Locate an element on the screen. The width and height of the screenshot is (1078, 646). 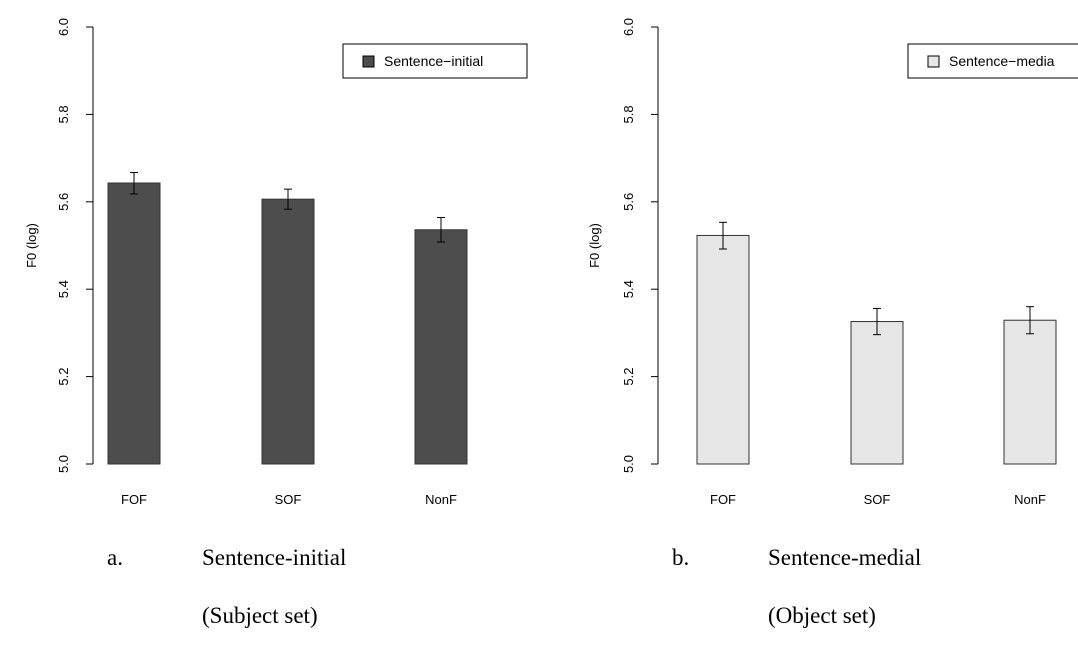
caption-b-line1: Sentence-medial is located at coordinates (844, 557).